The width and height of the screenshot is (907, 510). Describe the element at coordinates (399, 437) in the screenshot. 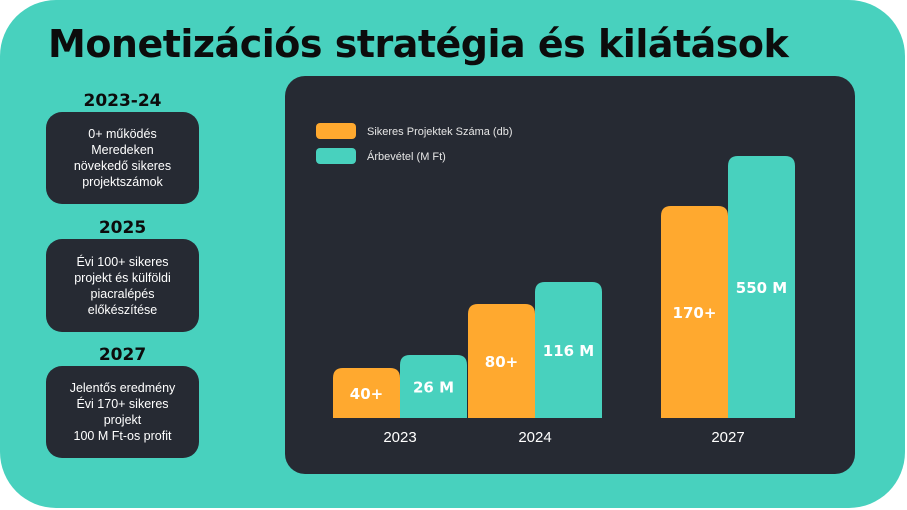

I see `category-label: 2023` at that location.